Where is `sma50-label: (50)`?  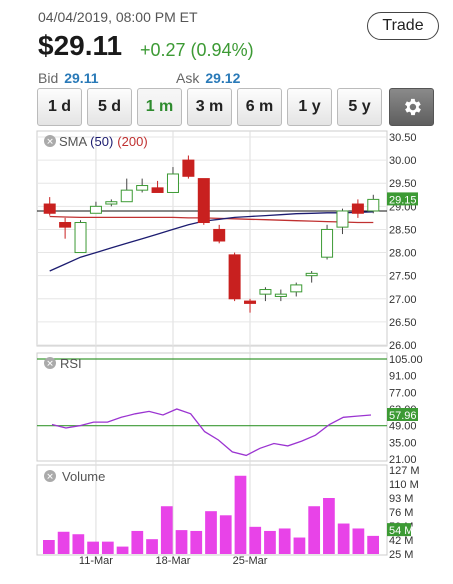 sma50-label: (50) is located at coordinates (101, 141).